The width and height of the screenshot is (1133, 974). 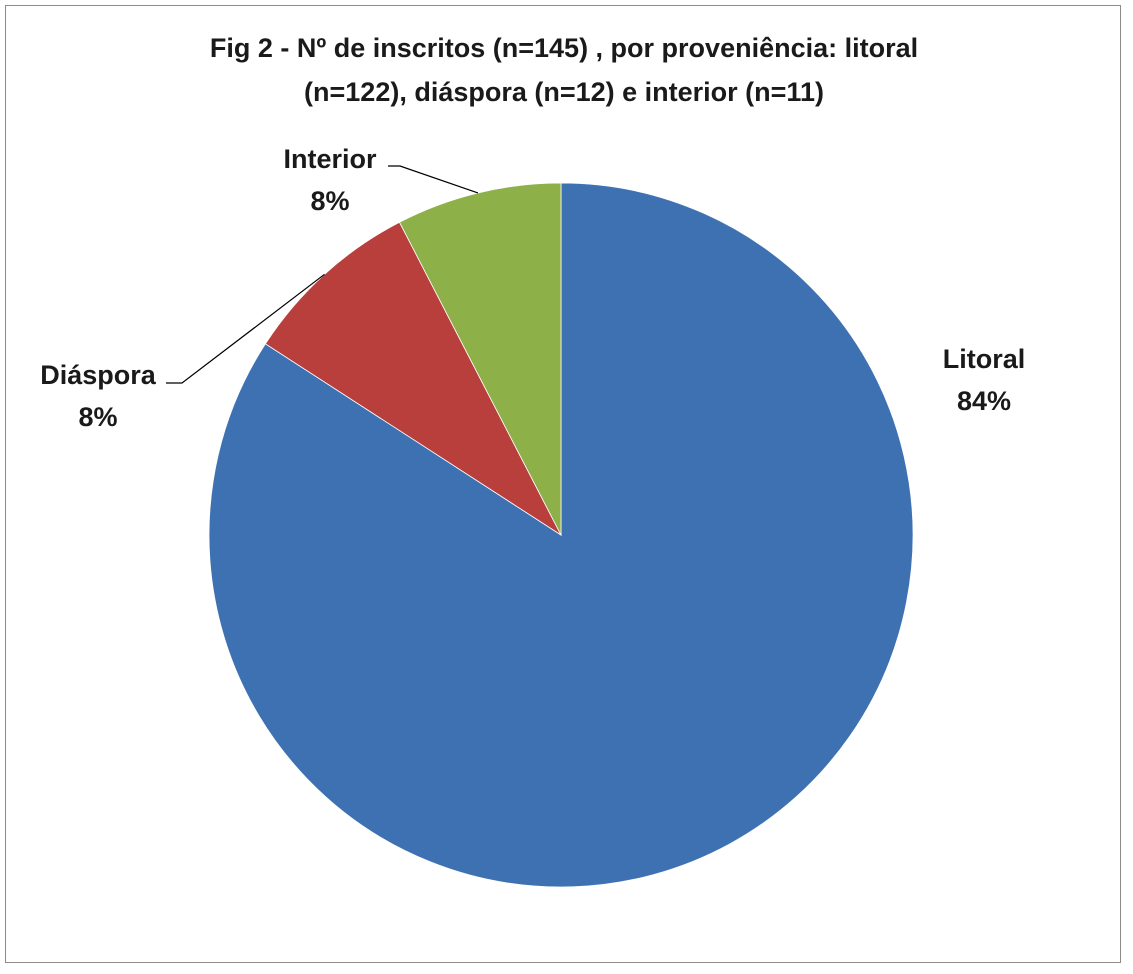 I want to click on slice-label-litoral: Litoral, so click(x=984, y=359).